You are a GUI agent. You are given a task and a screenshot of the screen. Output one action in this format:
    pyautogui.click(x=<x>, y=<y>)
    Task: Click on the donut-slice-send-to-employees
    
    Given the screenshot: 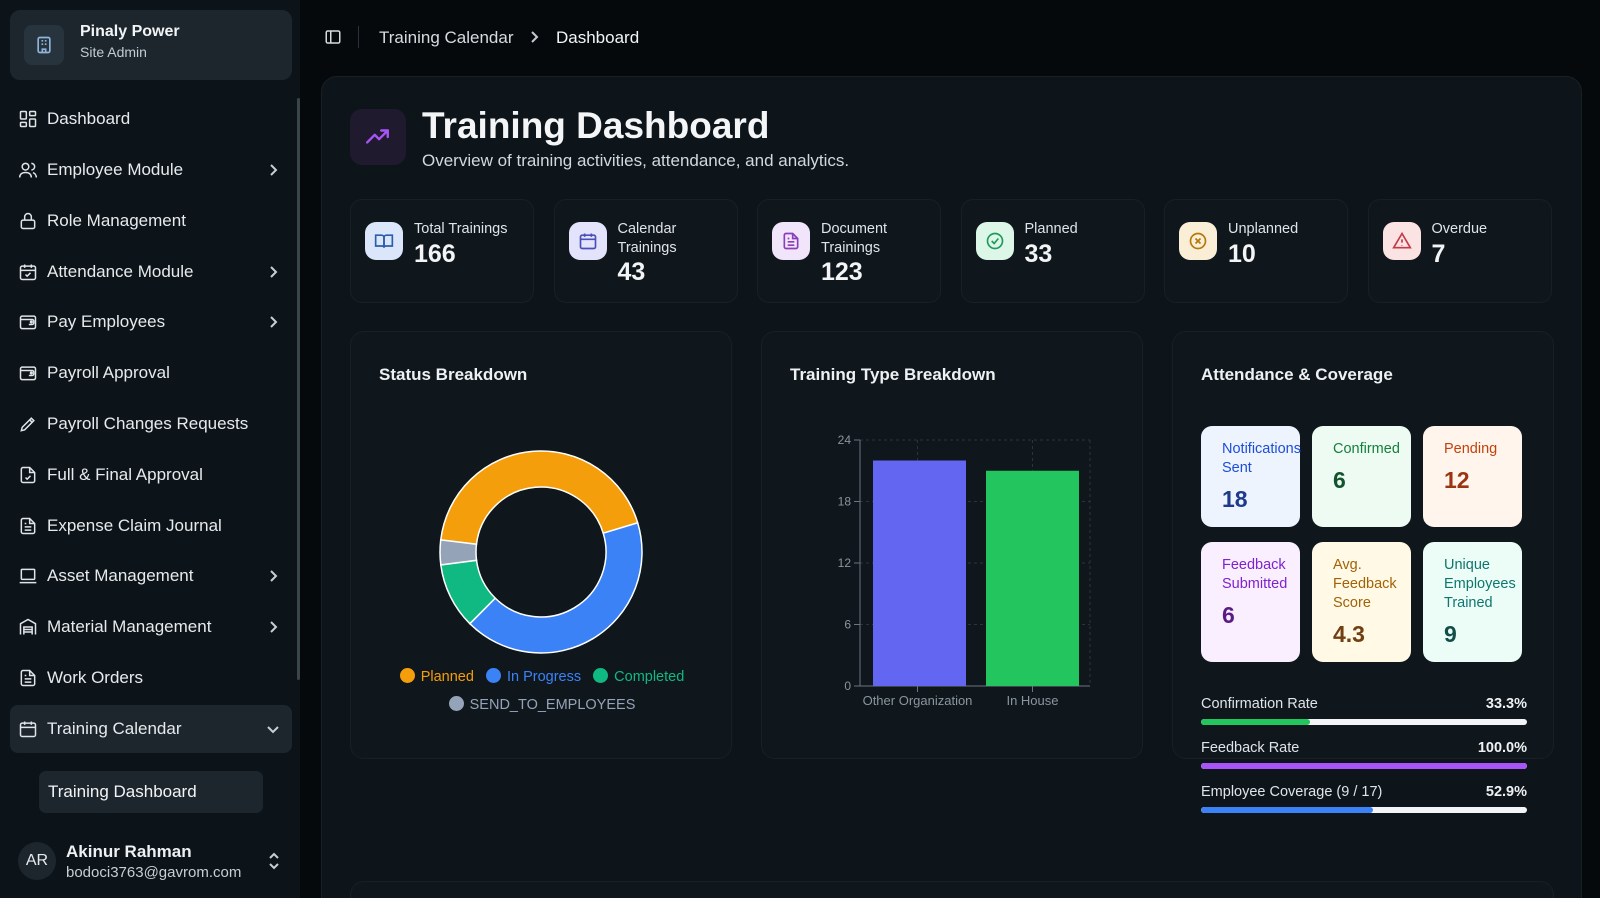 What is the action you would take?
    pyautogui.click(x=458, y=552)
    